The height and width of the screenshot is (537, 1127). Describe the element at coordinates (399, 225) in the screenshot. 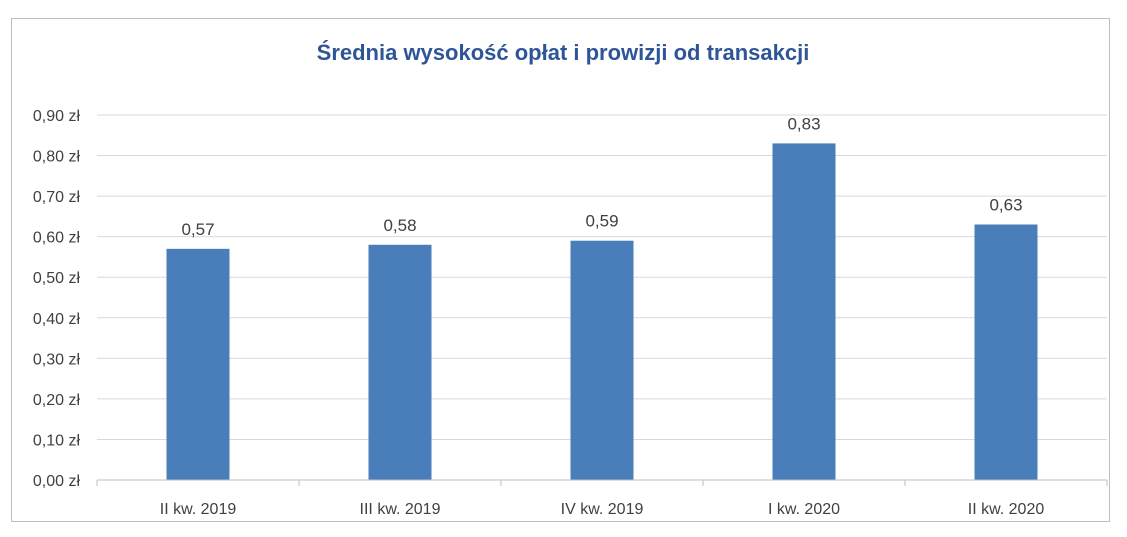

I see `data-label: 0,58` at that location.